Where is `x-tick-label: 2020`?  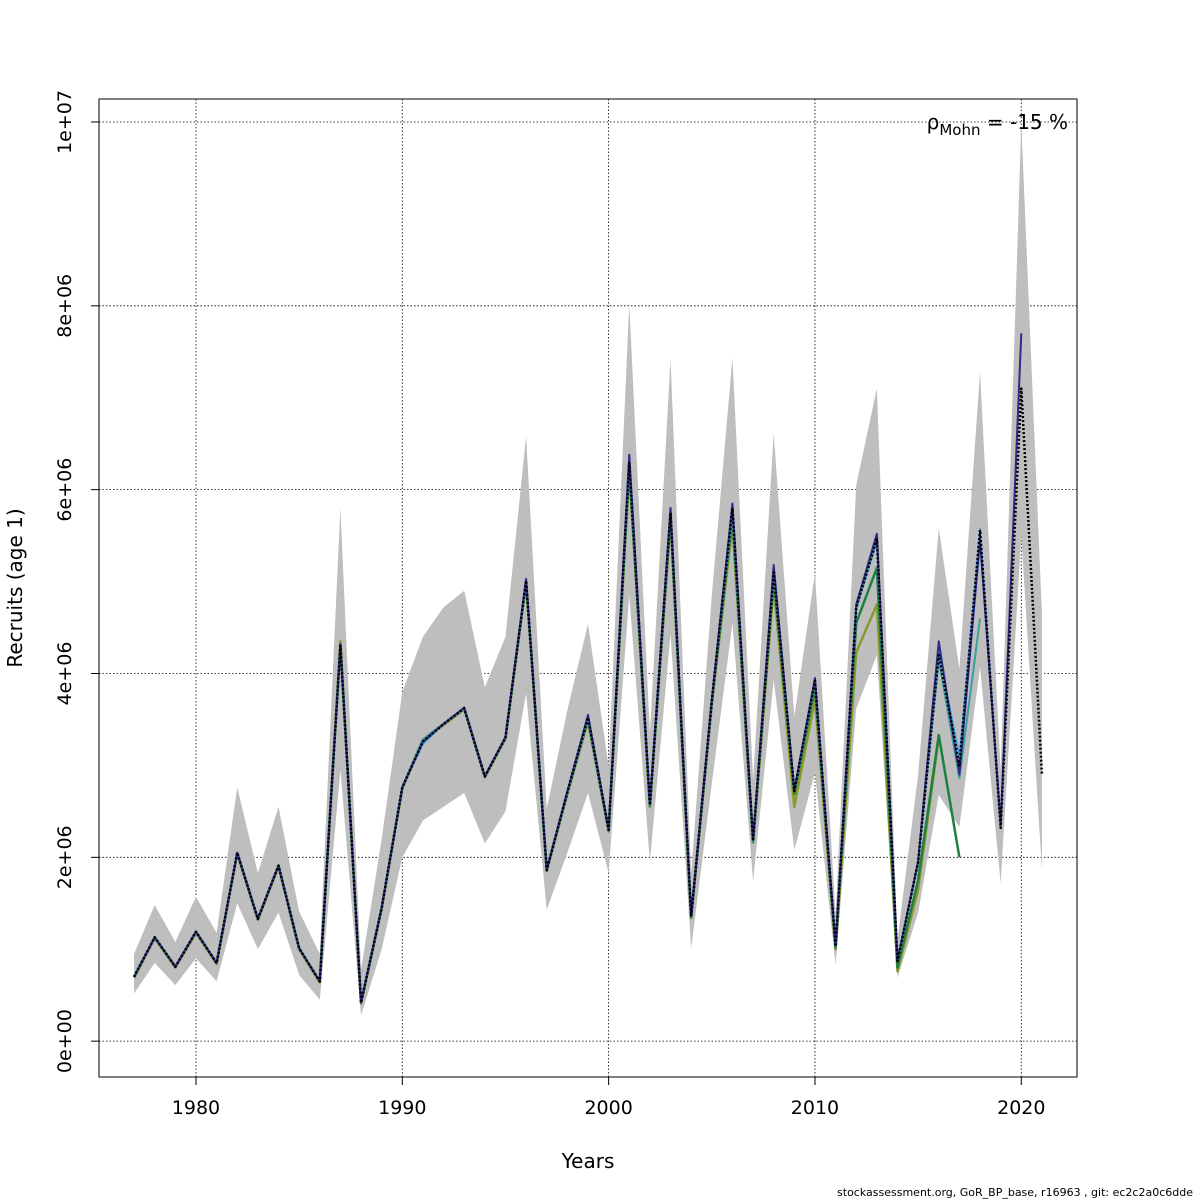 x-tick-label: 2020 is located at coordinates (1021, 1108).